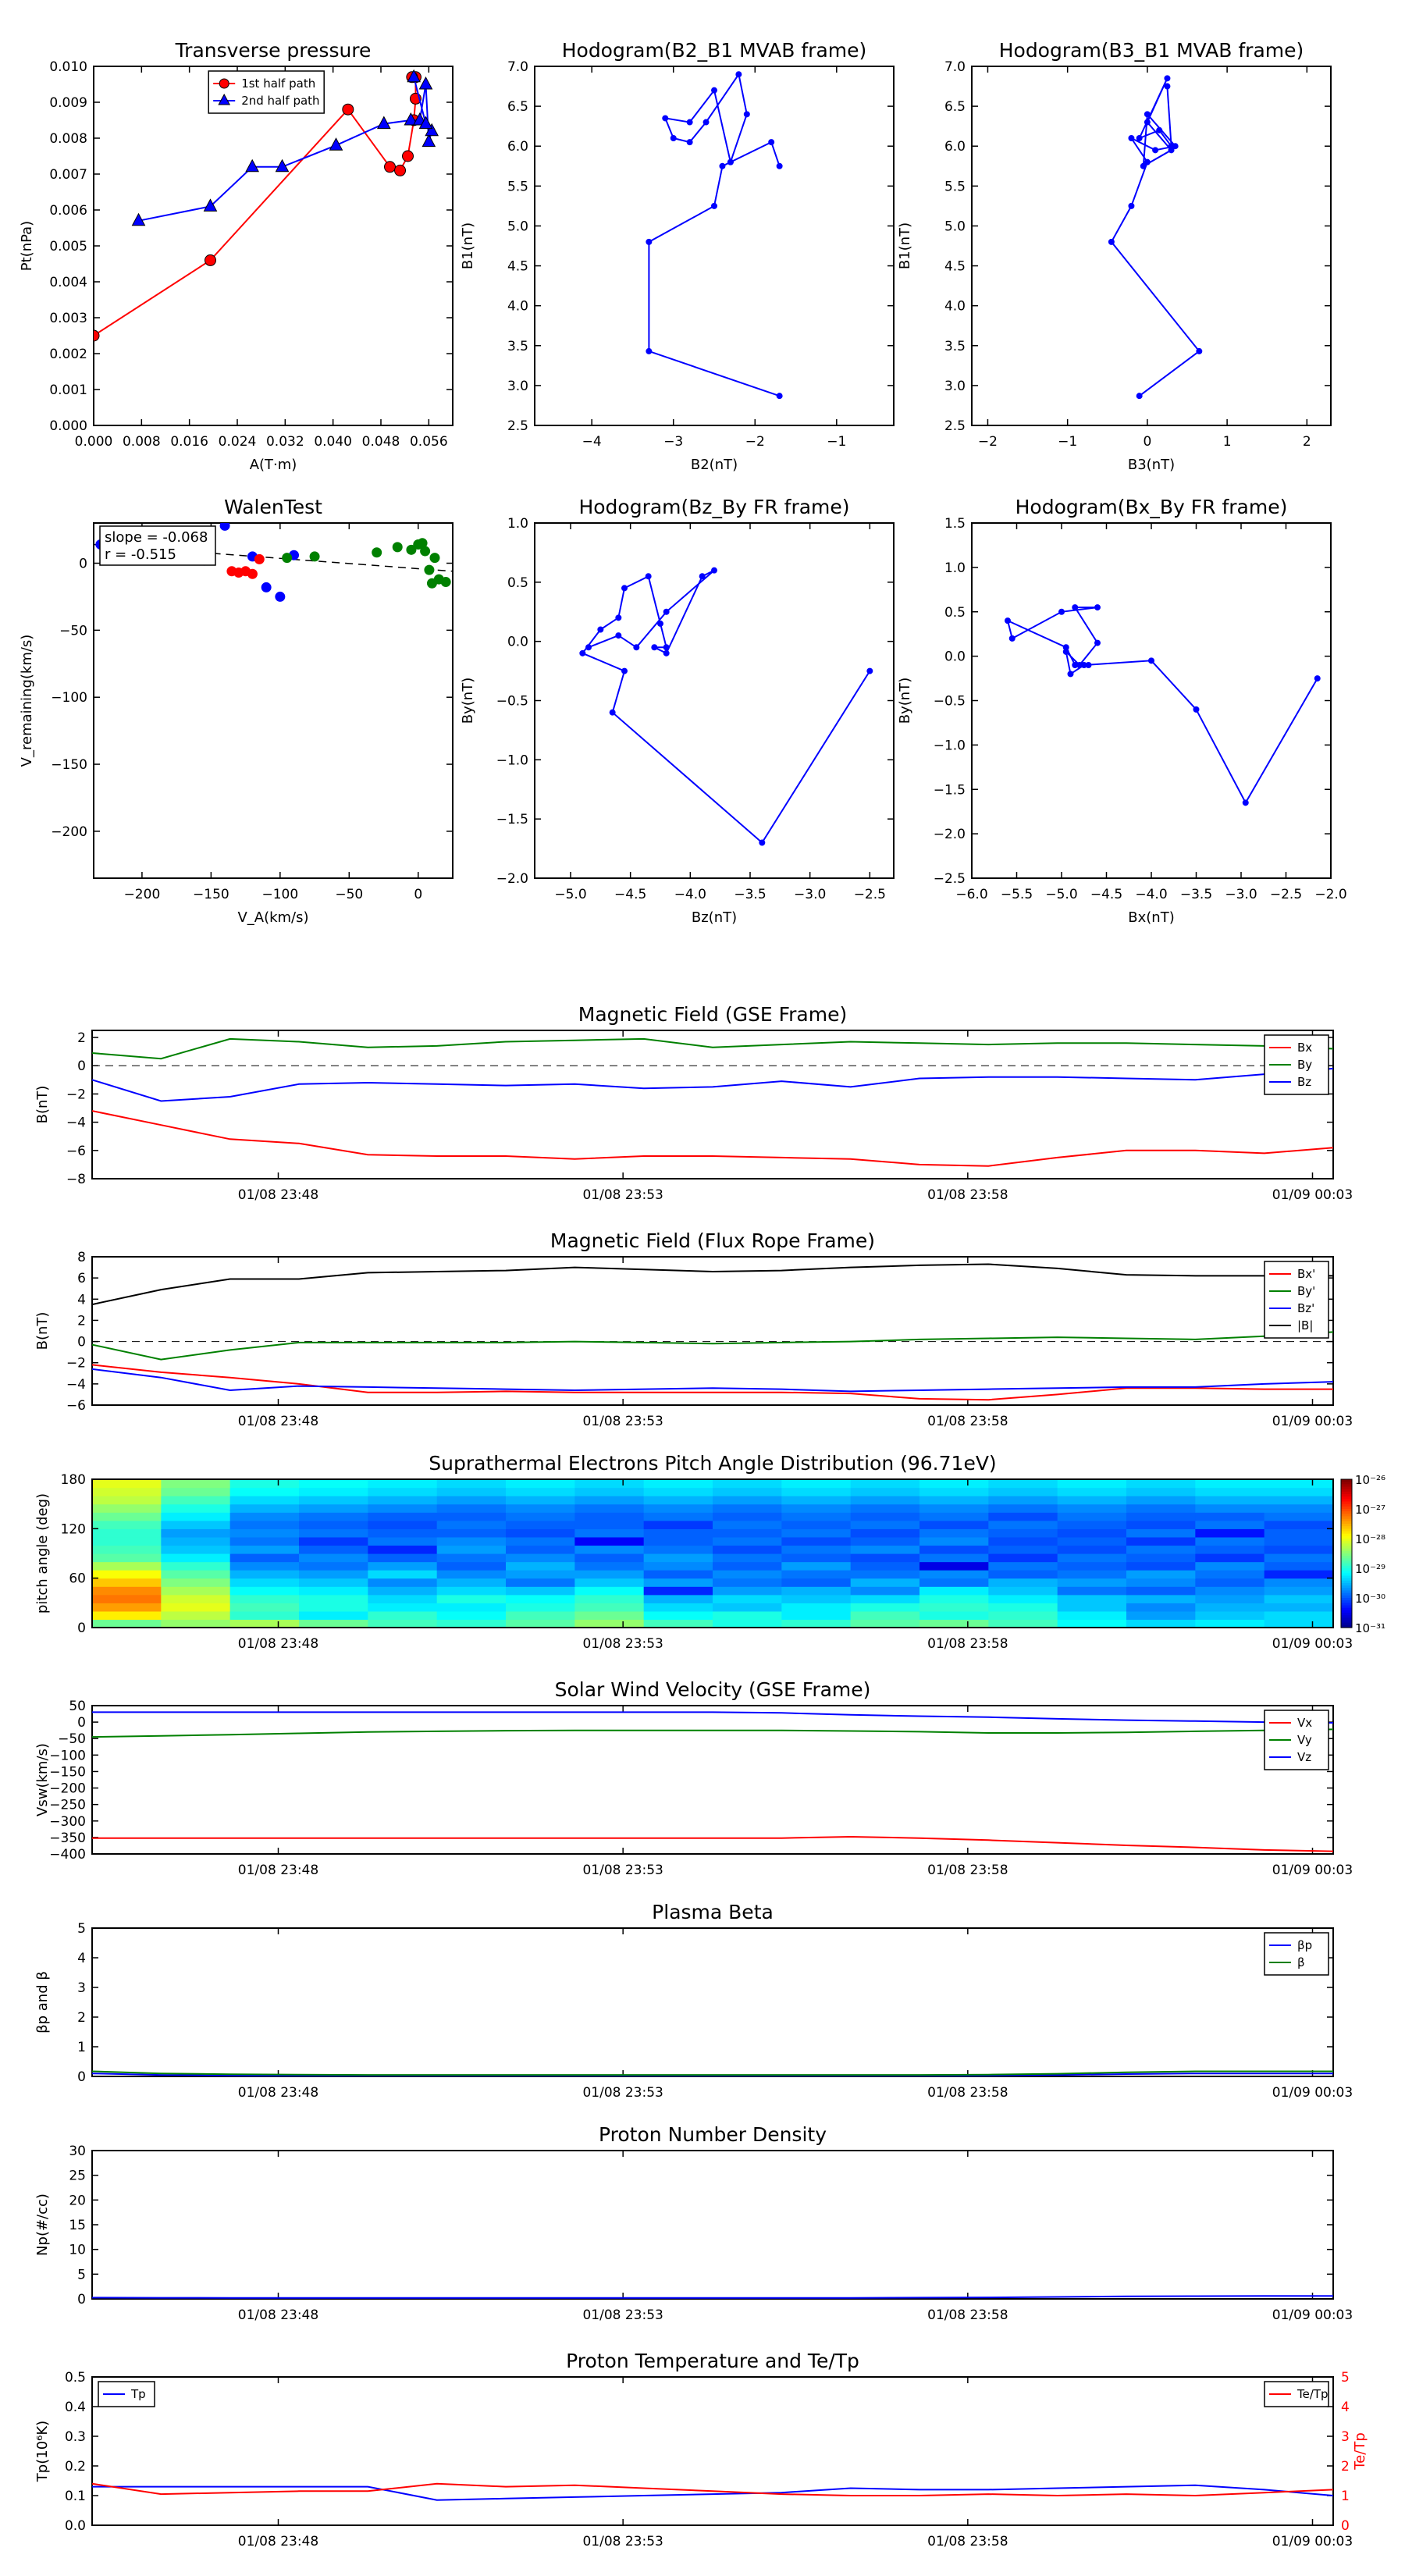 This screenshot has width=1405, height=2576. Describe the element at coordinates (425, 83) in the screenshot. I see `series-2nd-half-path-point` at that location.